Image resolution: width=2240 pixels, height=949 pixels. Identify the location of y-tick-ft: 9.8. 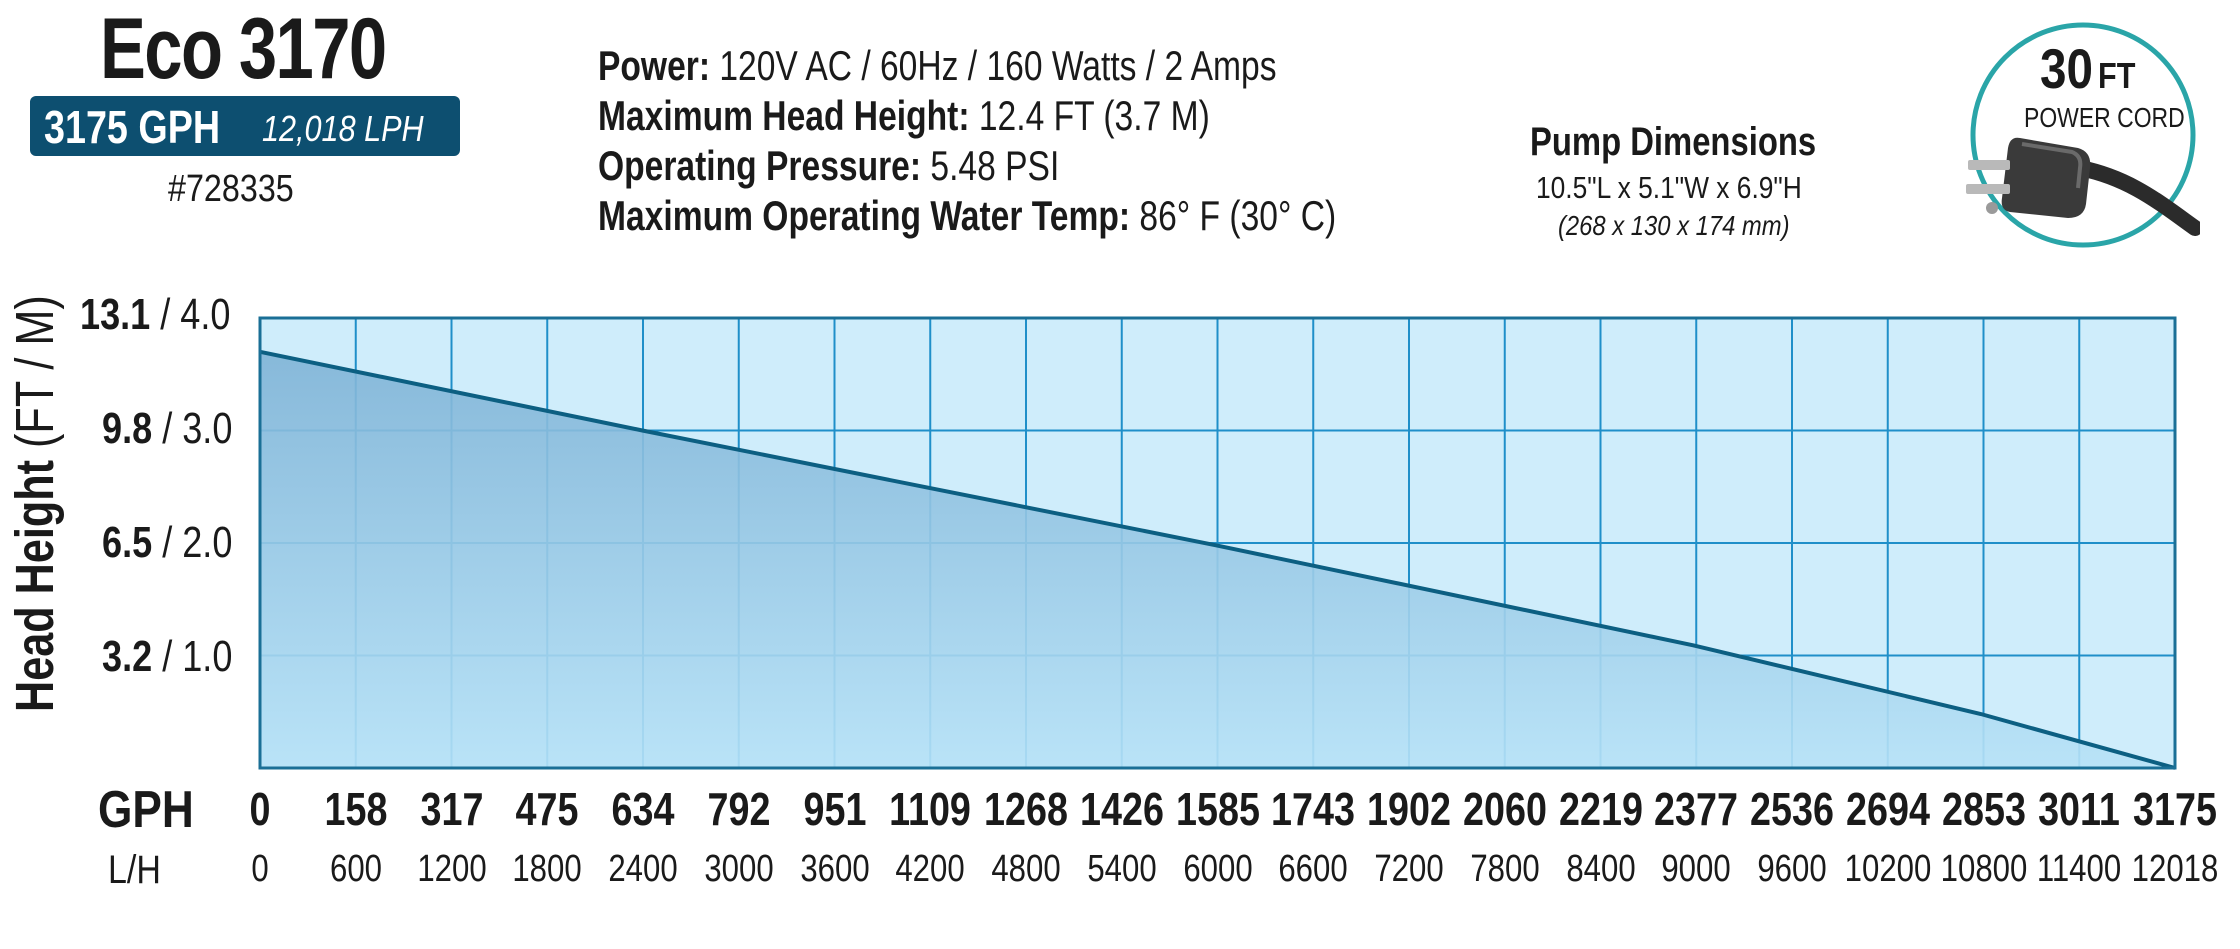
(127, 428).